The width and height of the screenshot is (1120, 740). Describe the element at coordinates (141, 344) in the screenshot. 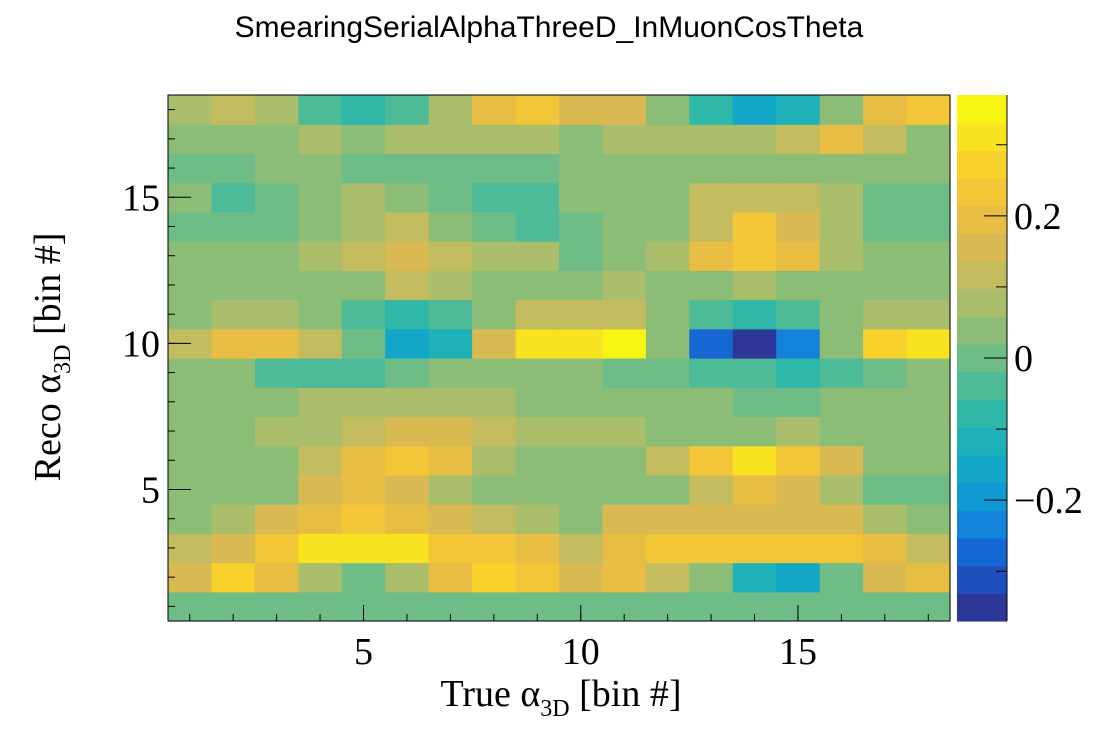

I see `y-tick-label: 10` at that location.